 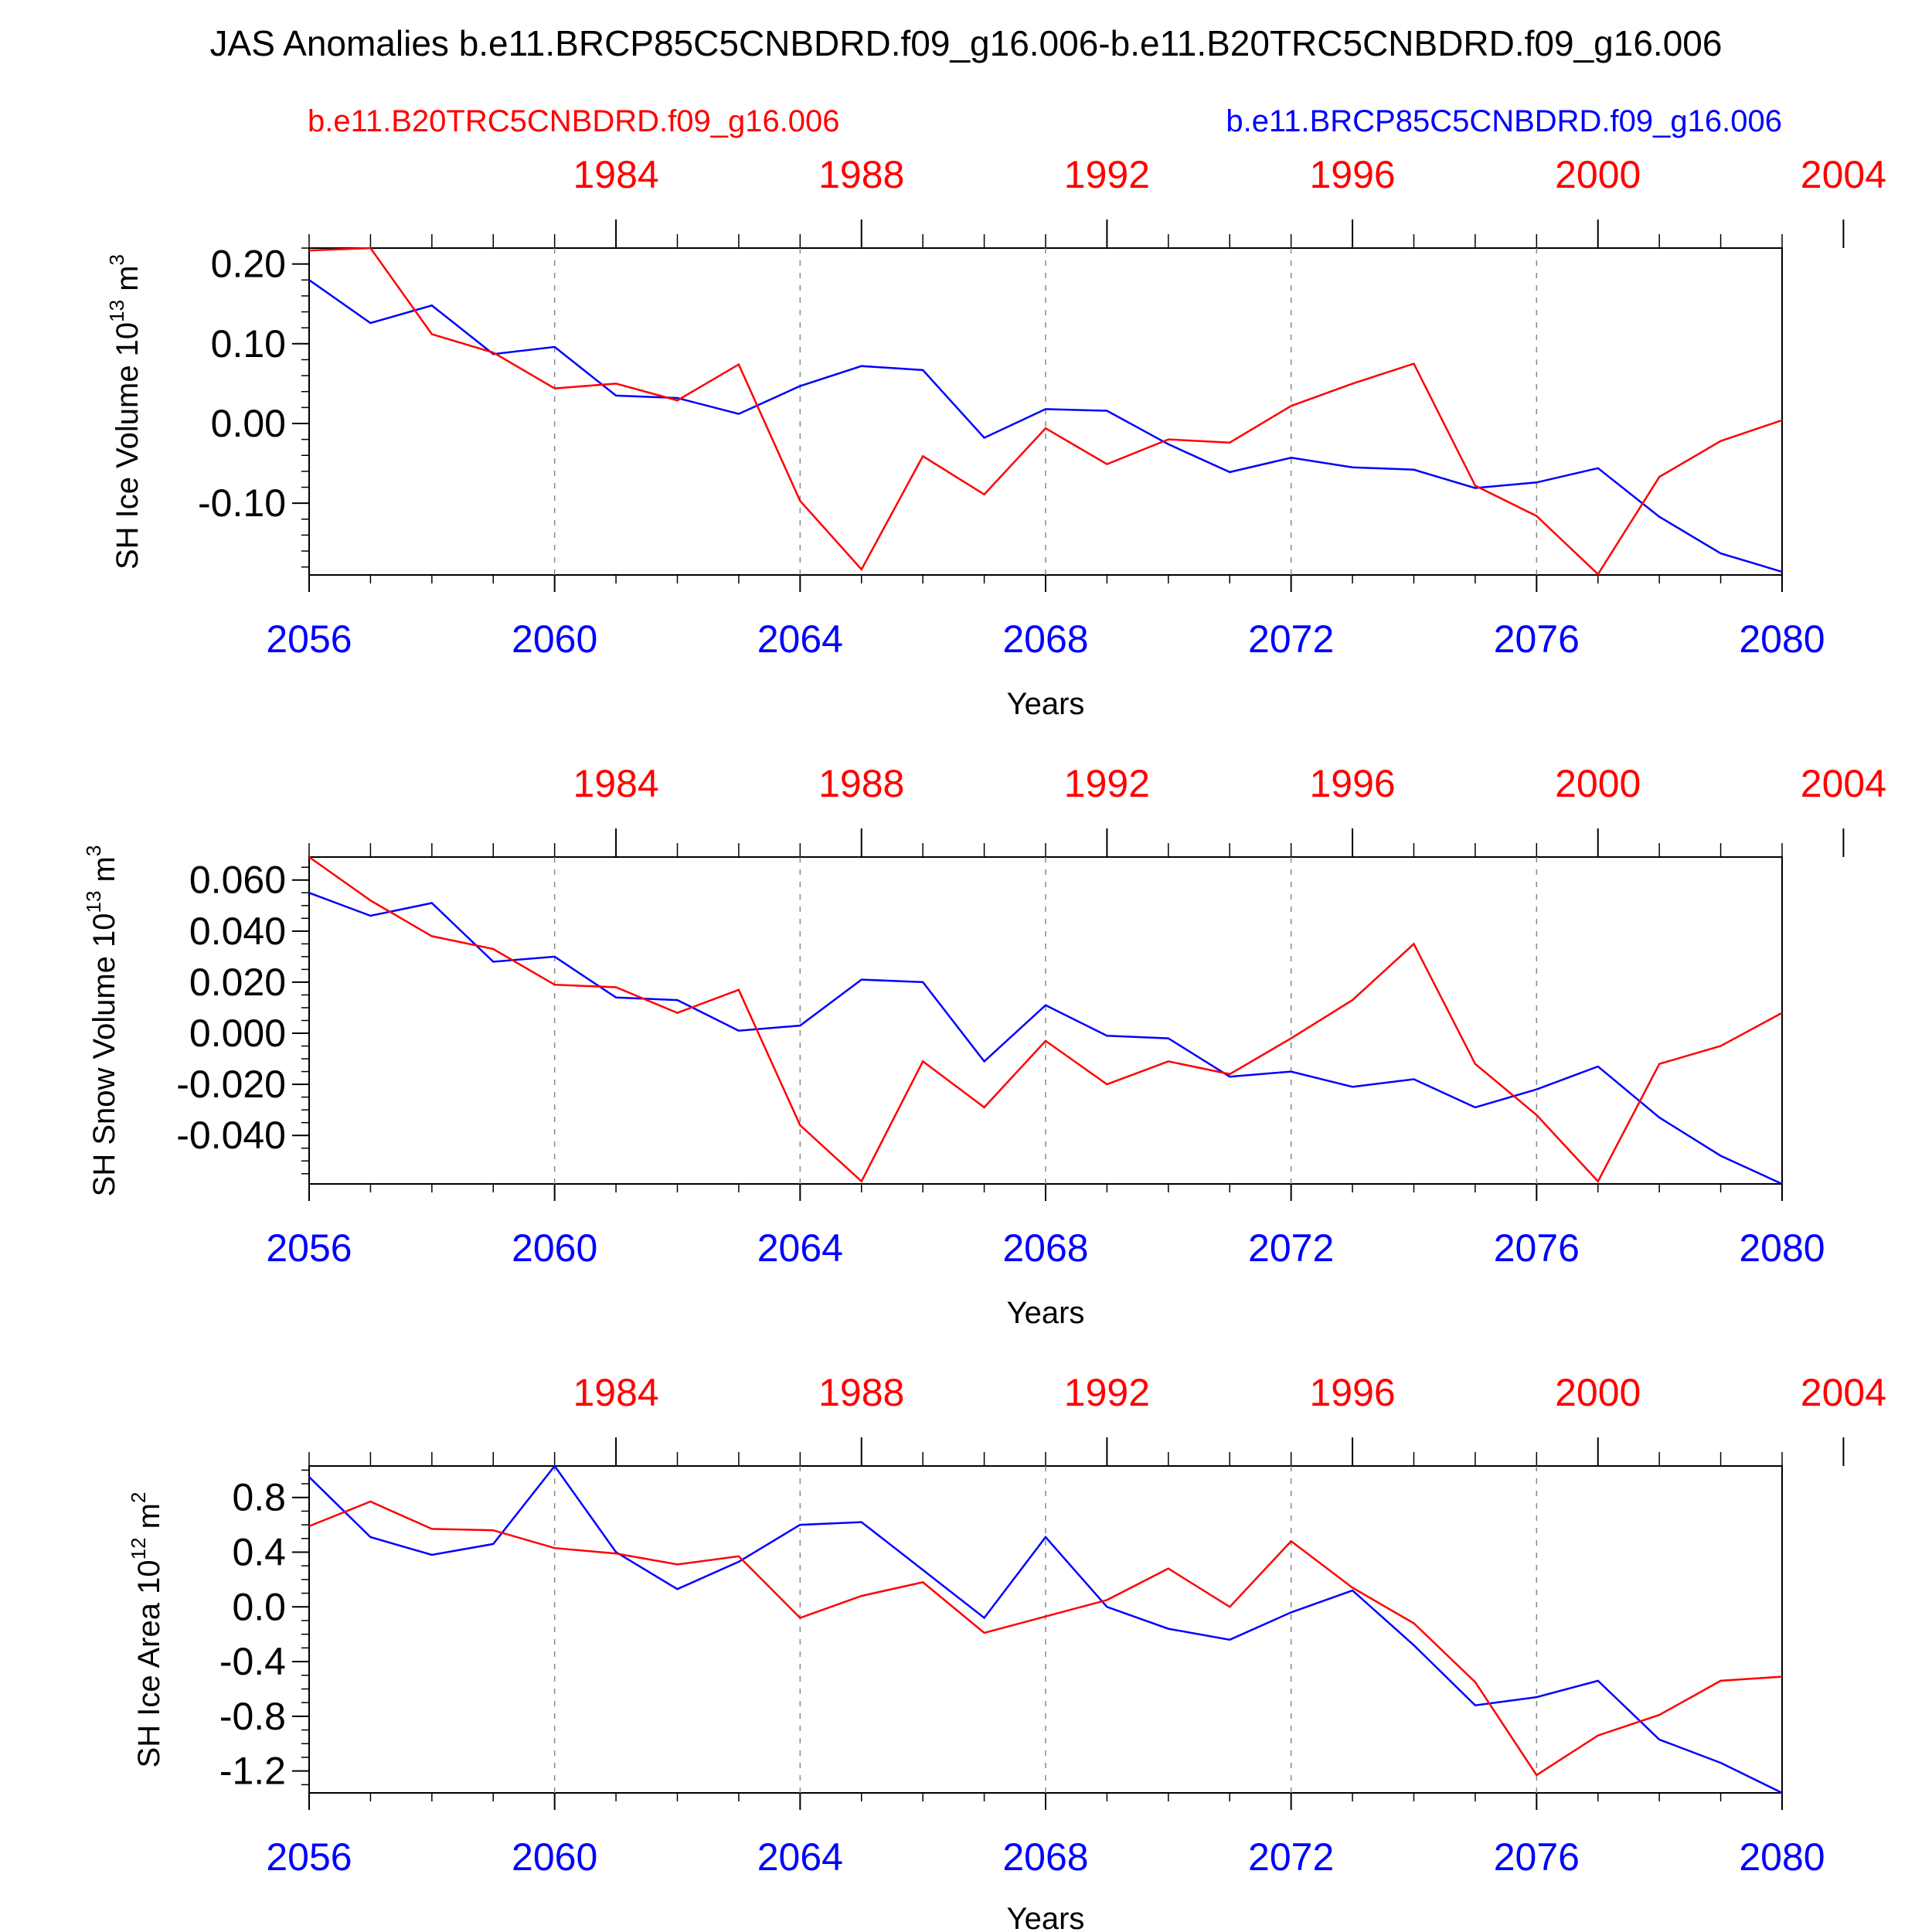 What do you see at coordinates (1504, 121) in the screenshot?
I see `legend-future-run: b.e11.BRCP85C5CNBDRD.f09_g16.006` at bounding box center [1504, 121].